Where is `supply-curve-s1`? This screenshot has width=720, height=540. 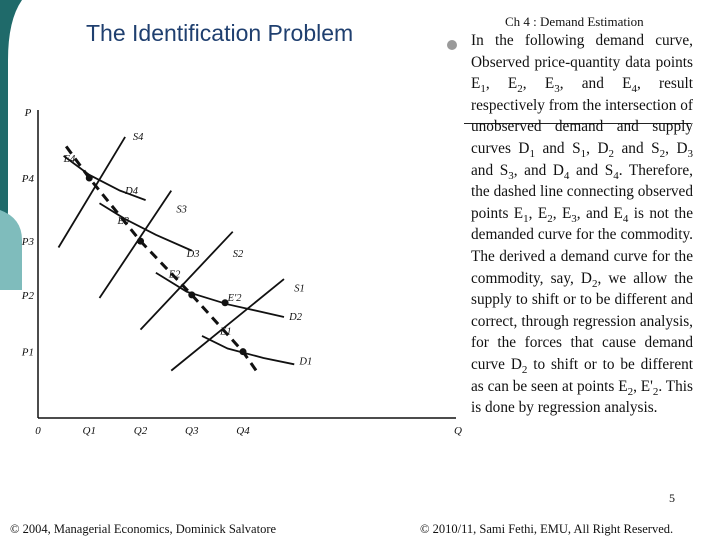
supply-curve-s1 is located at coordinates (227, 325).